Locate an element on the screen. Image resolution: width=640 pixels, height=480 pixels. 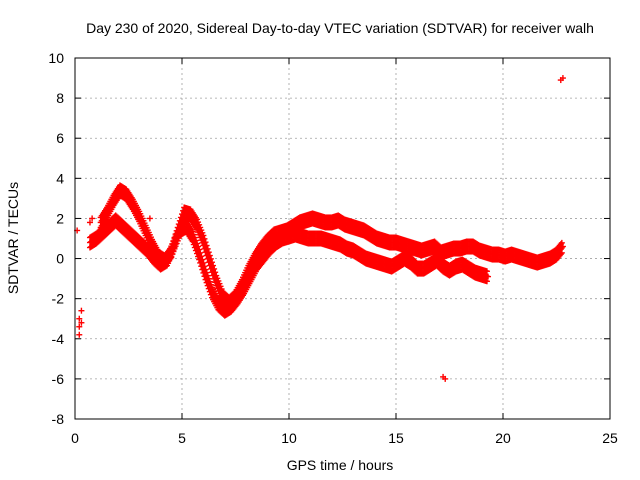
y-tick-label: -4 is located at coordinates (58, 339).